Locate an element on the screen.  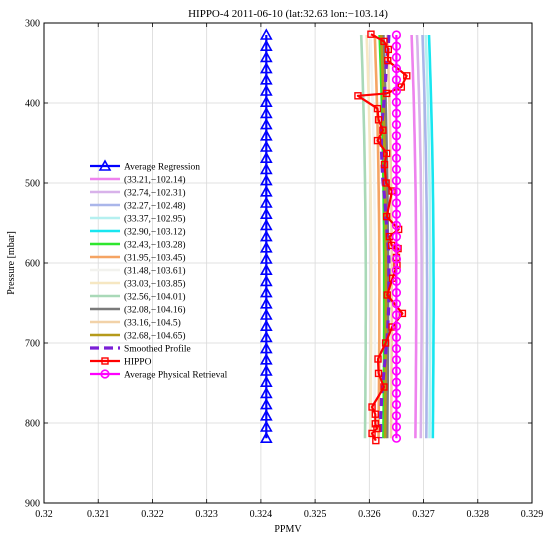
legend-label: (32.90,−103.12) is located at coordinates (155, 232).